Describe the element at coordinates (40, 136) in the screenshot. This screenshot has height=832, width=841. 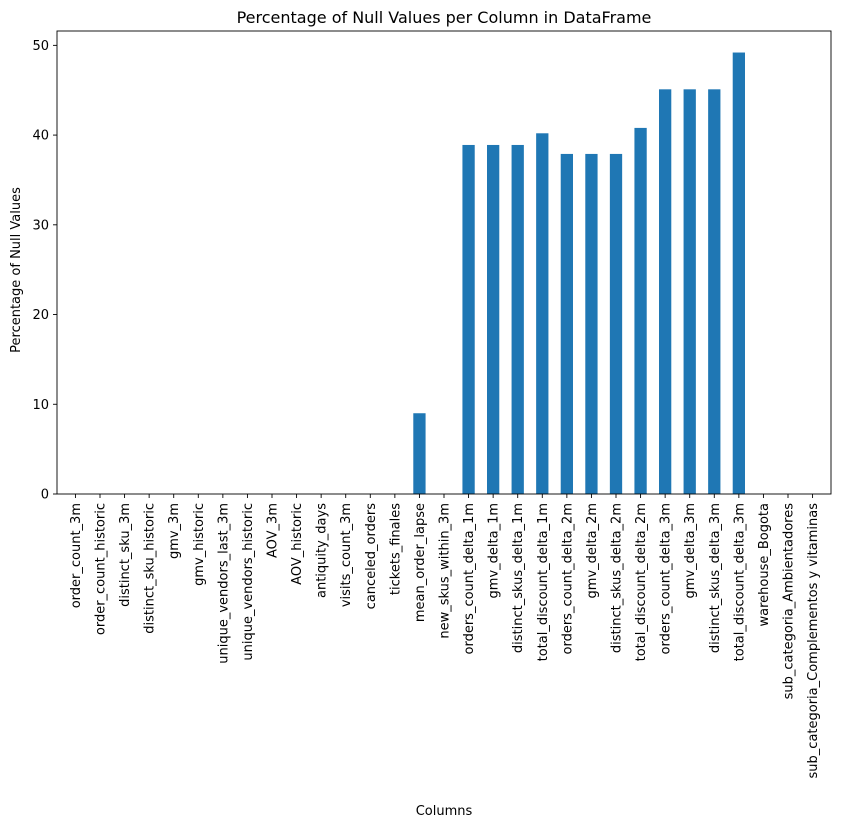
I see `y-tick-label-4: 40` at that location.